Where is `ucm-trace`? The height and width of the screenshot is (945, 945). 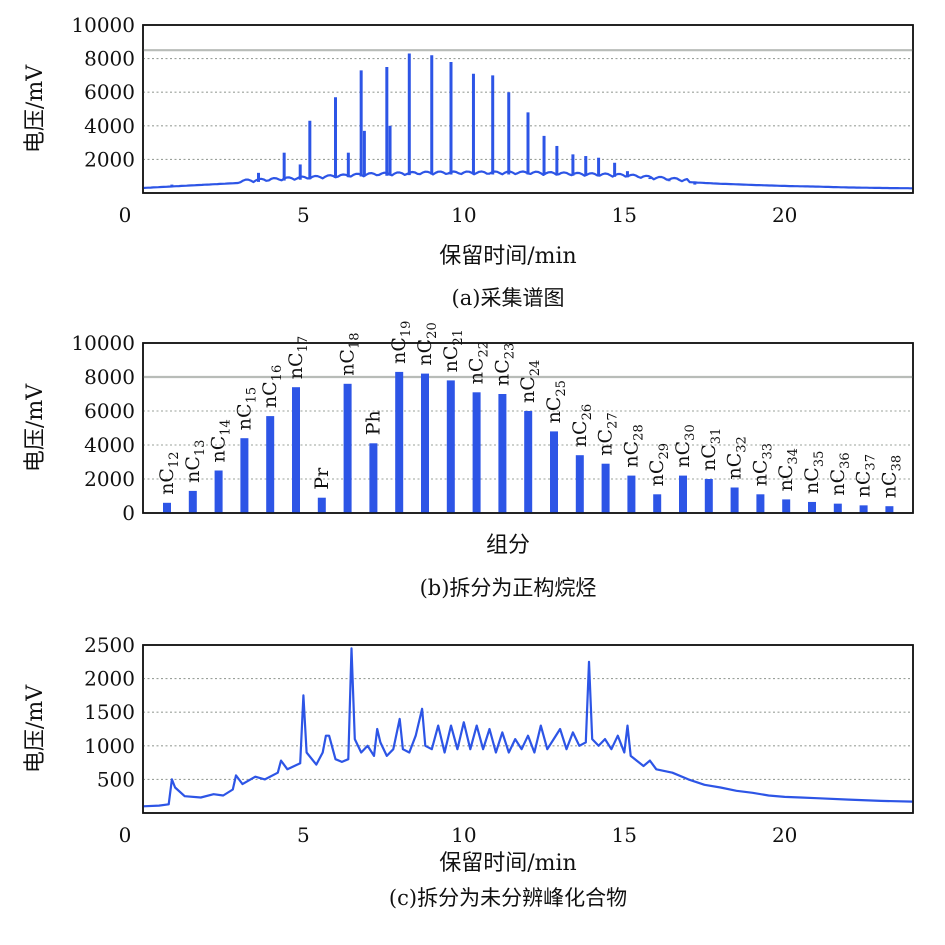
ucm-trace is located at coordinates (528, 727).